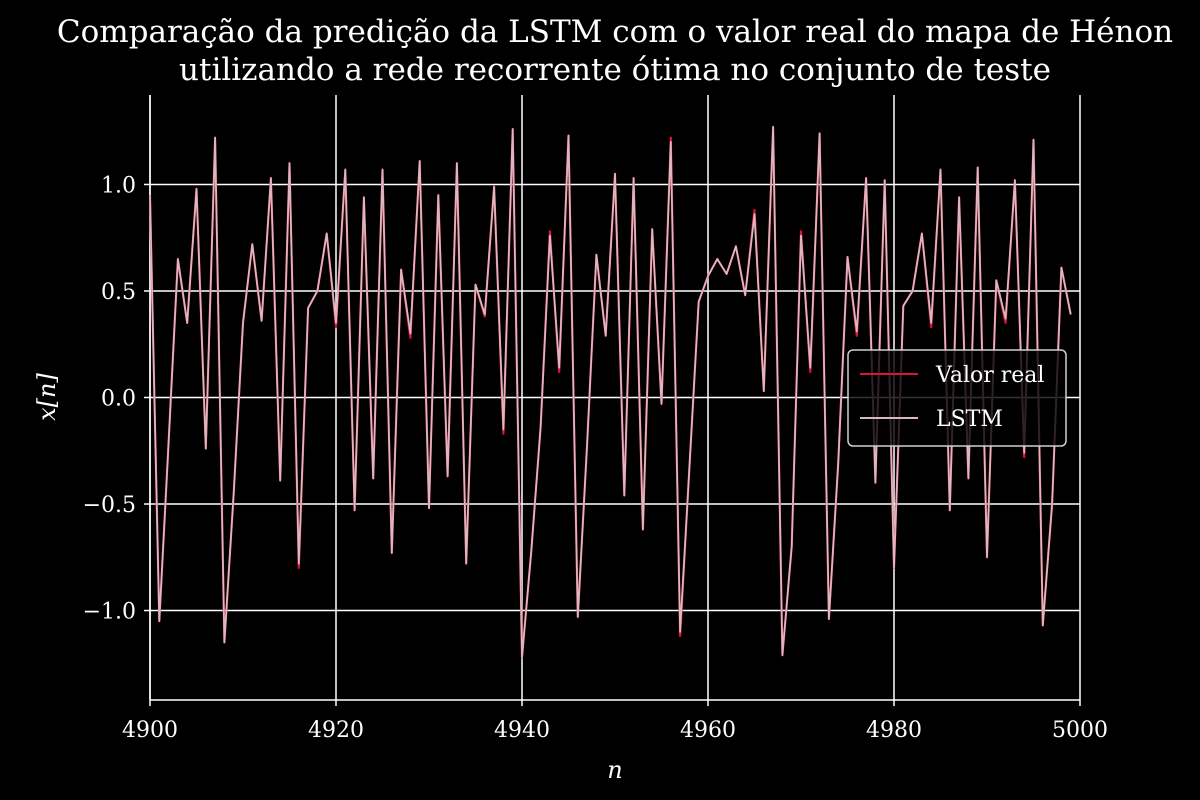 This screenshot has width=1200, height=800. What do you see at coordinates (118, 292) in the screenshot?
I see `y-tick-label-3: 0.5` at bounding box center [118, 292].